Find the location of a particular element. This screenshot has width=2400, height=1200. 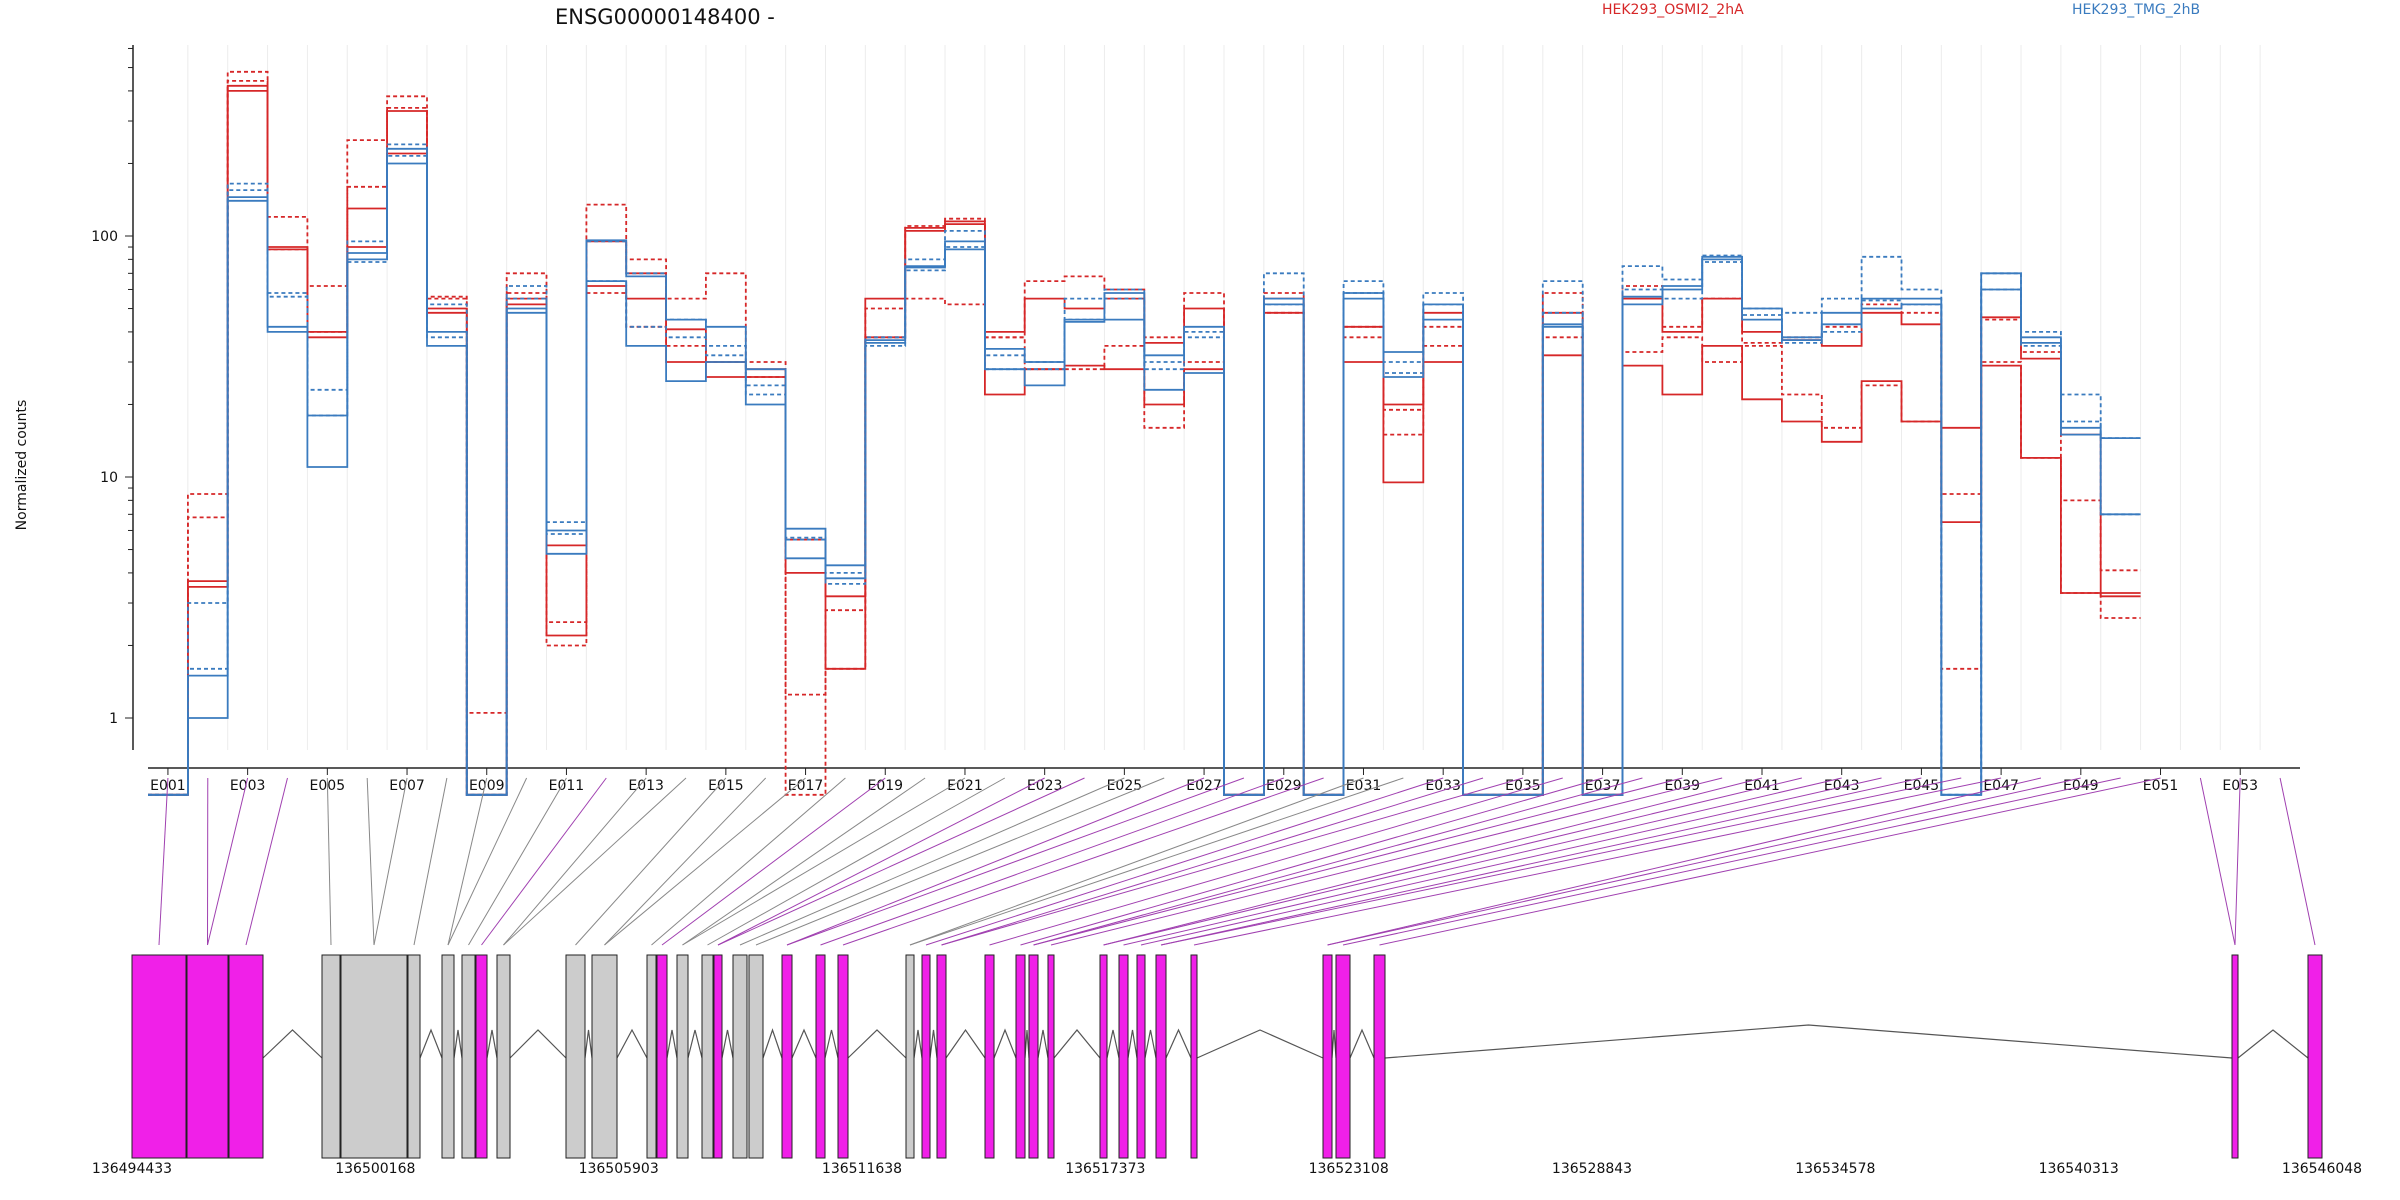

x-tick-label: E017 is located at coordinates (806, 786).